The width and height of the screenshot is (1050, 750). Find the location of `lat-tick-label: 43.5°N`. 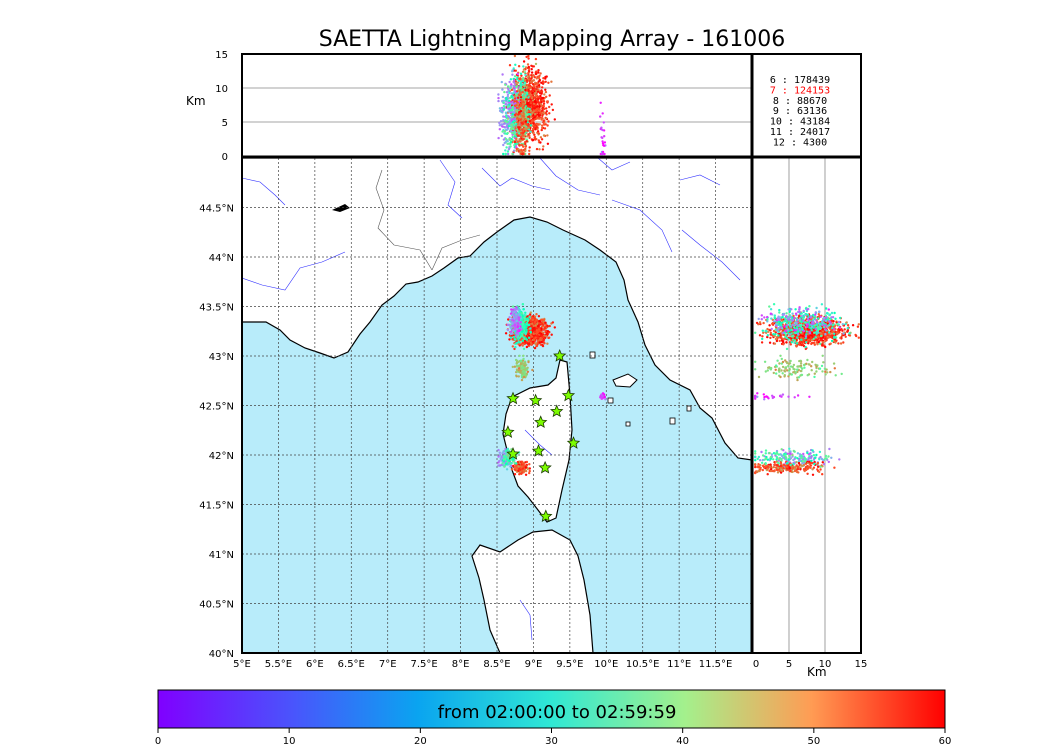

lat-tick-label: 43.5°N is located at coordinates (216, 308).